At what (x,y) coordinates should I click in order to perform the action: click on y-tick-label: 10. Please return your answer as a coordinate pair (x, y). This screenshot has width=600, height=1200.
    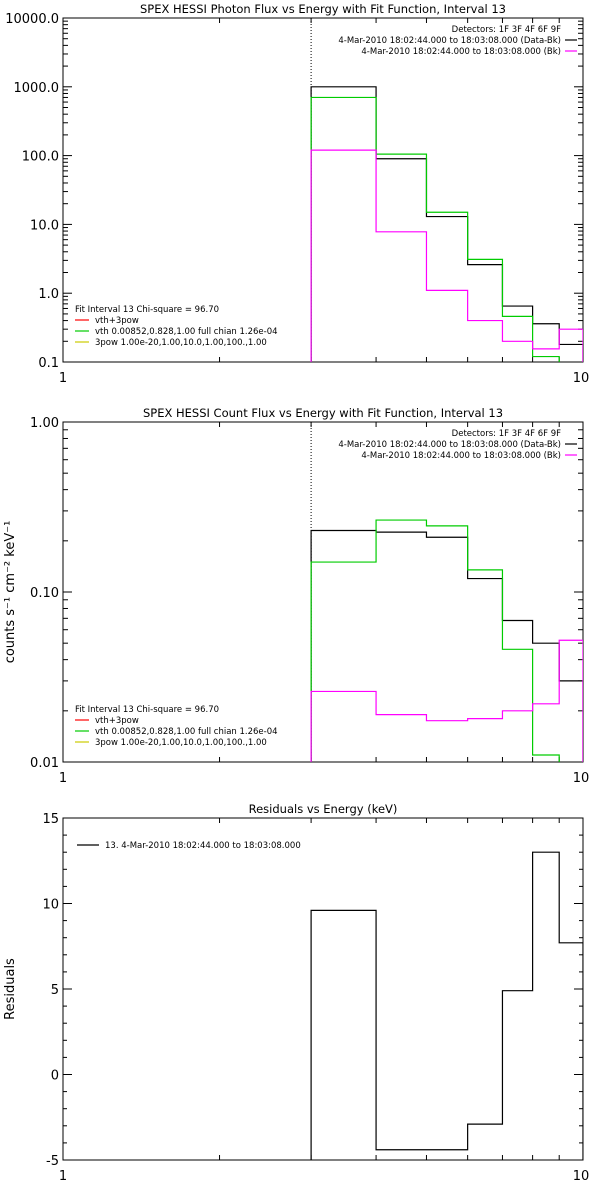
    Looking at the image, I should click on (50, 905).